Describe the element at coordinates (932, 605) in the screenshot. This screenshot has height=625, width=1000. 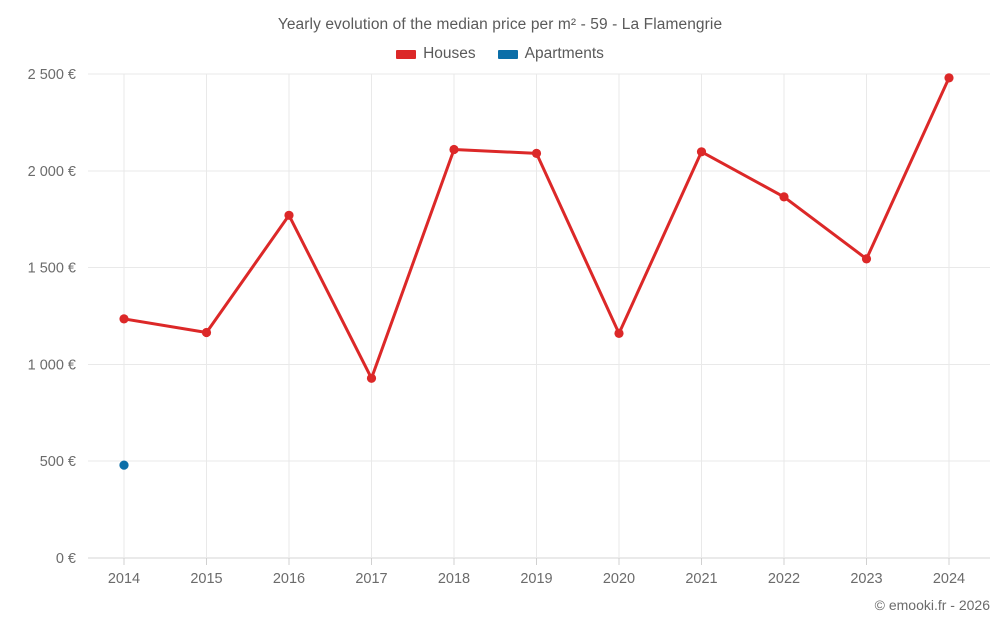
I see `copyright-credit: © emooki.fr - 2026` at that location.